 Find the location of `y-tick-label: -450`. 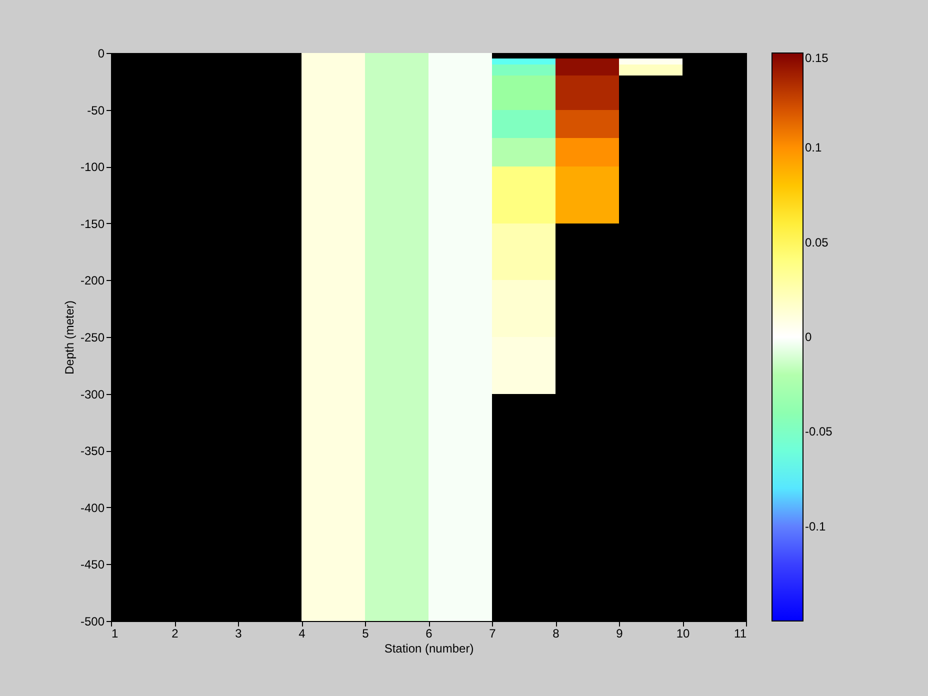

y-tick-label: -450 is located at coordinates (92, 565).